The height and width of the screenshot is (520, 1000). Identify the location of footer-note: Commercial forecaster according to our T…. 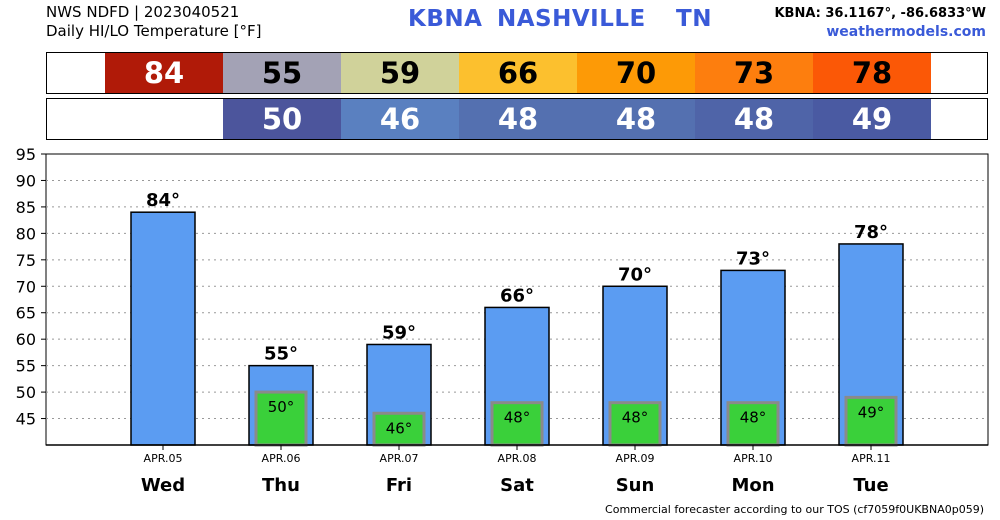
(794, 509).